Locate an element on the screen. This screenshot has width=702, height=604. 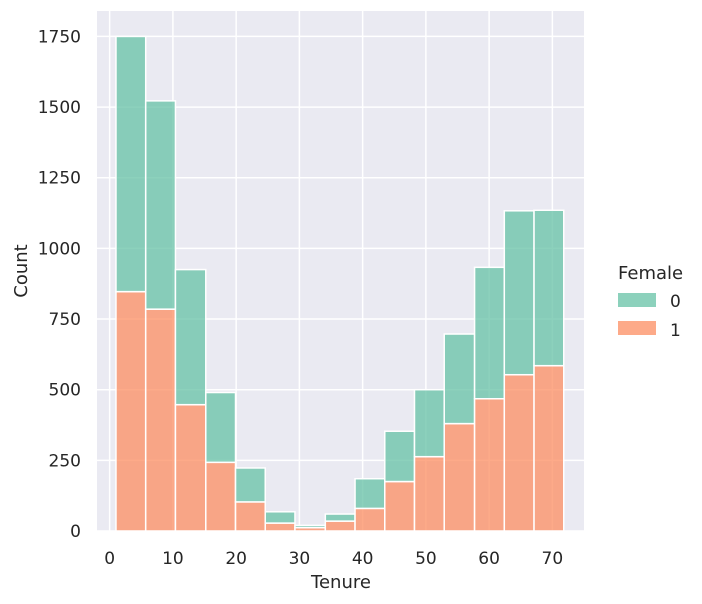
x-tick-label-1: 10 is located at coordinates (173, 559).